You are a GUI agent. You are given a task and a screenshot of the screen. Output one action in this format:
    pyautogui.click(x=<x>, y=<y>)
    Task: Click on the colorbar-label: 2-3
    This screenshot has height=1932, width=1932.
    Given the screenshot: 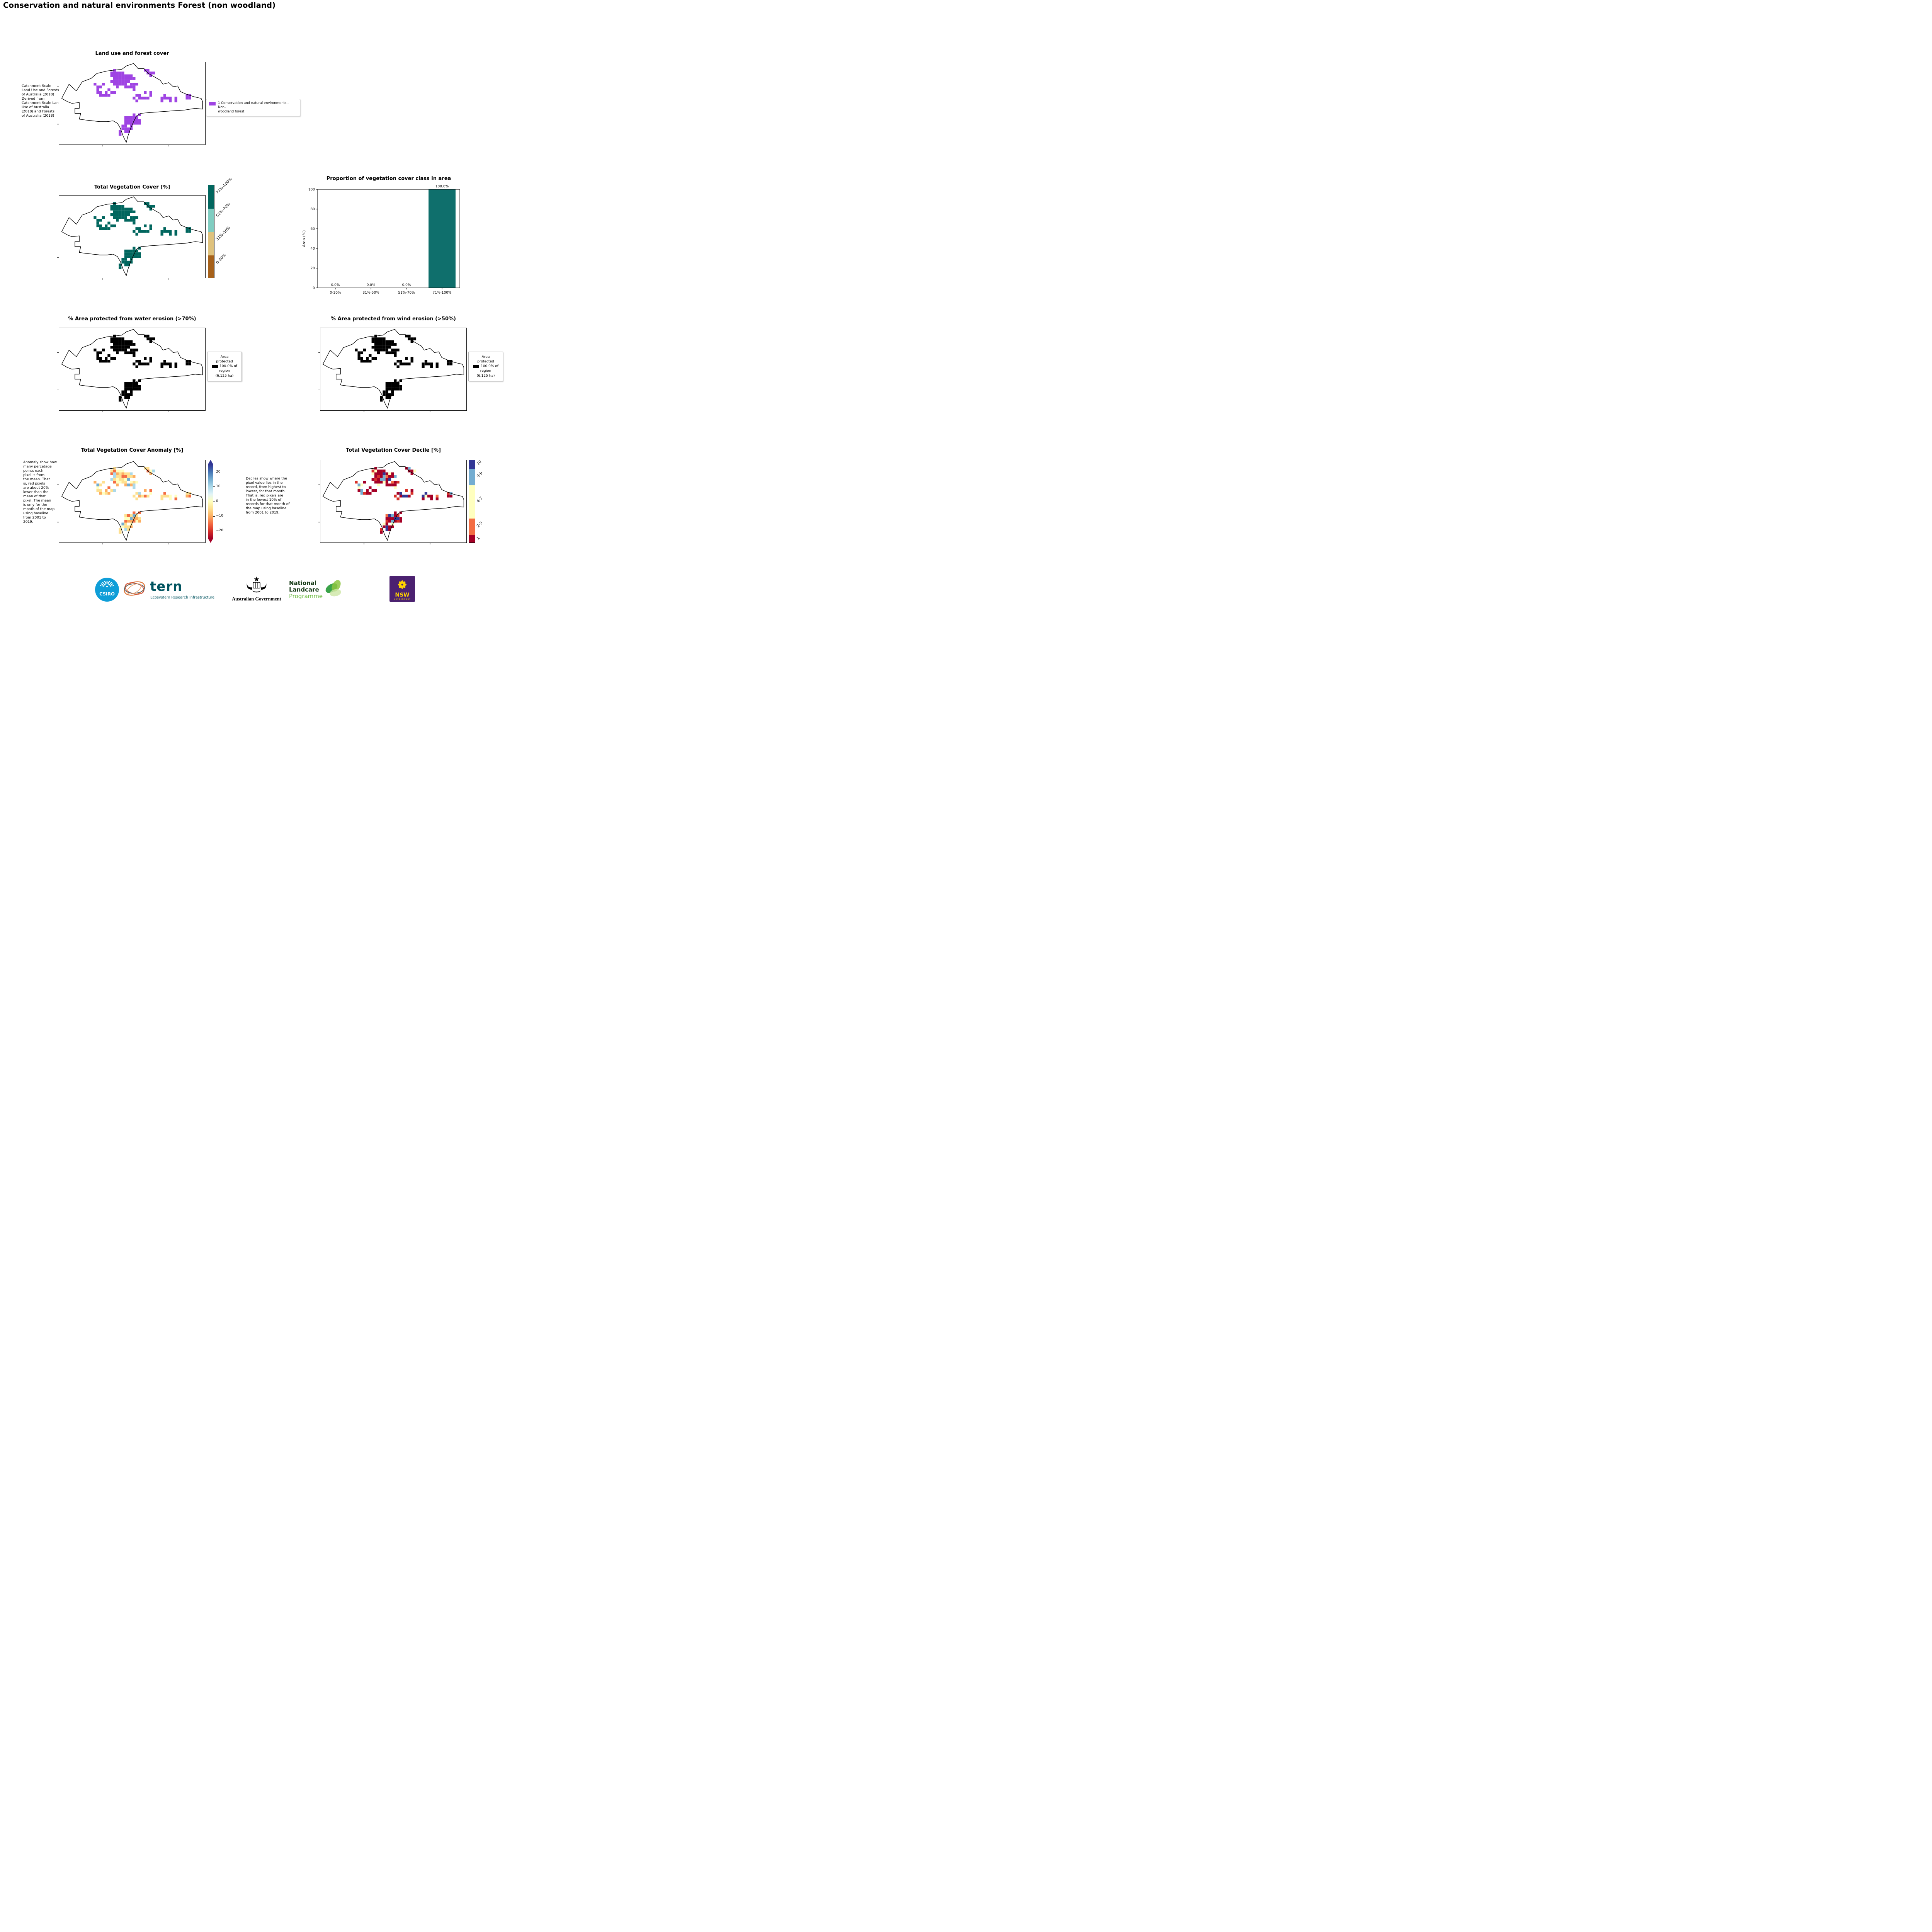 What is the action you would take?
    pyautogui.click(x=480, y=525)
    